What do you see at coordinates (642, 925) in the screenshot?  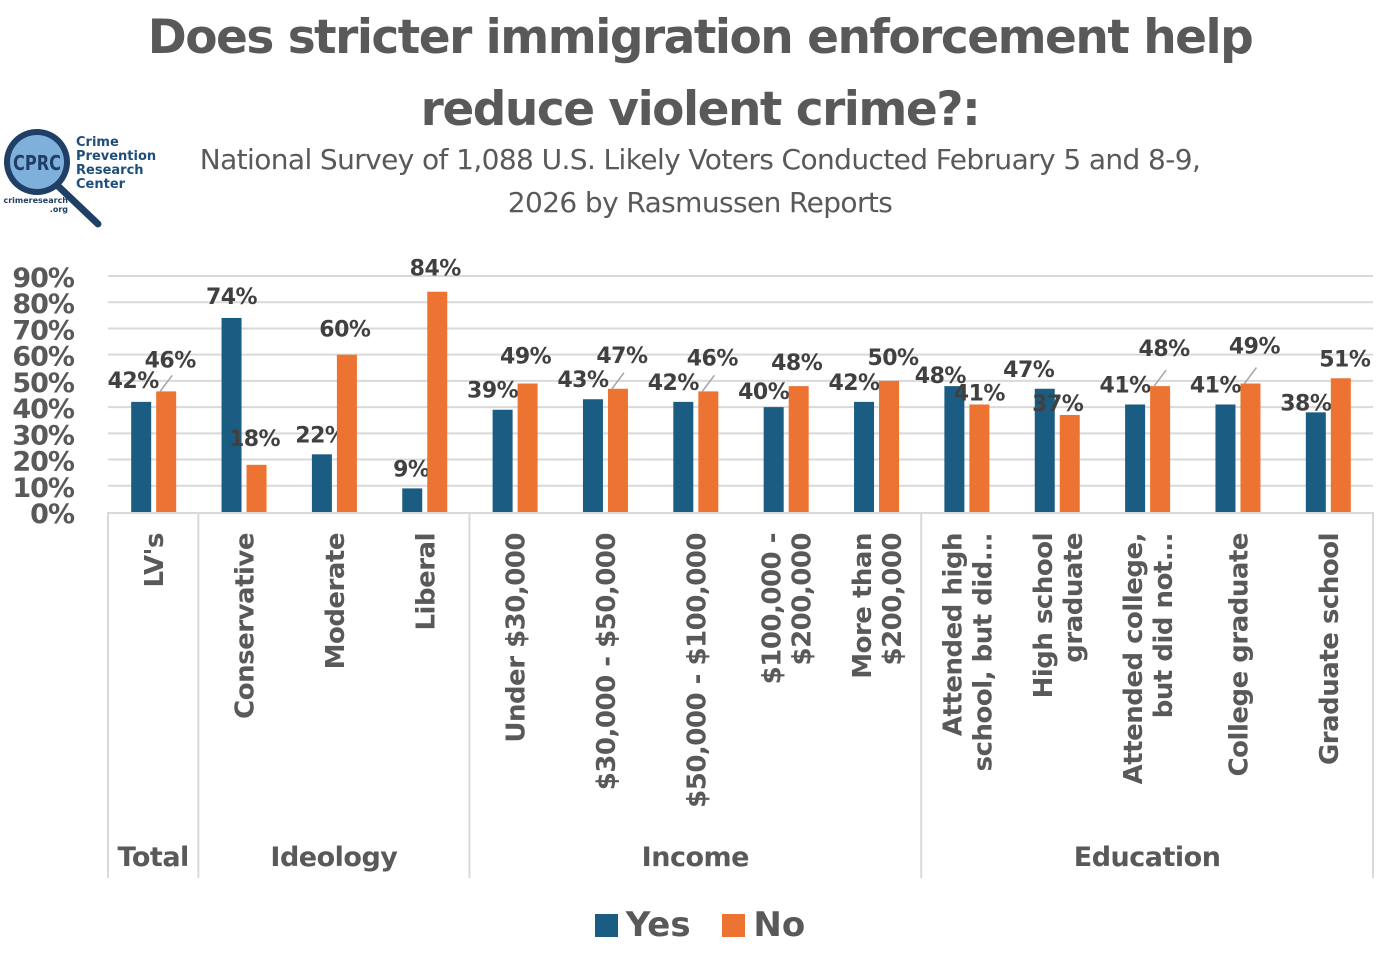 I see `legend-item-yes: Yes` at bounding box center [642, 925].